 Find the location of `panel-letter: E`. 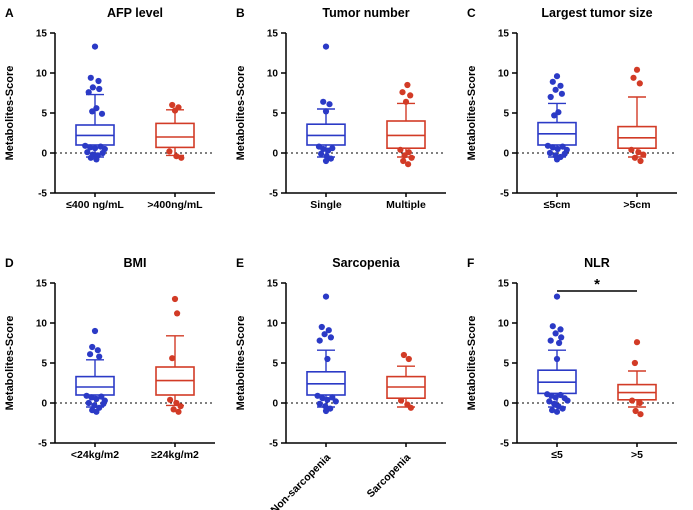

panel-letter: E is located at coordinates (240, 263).